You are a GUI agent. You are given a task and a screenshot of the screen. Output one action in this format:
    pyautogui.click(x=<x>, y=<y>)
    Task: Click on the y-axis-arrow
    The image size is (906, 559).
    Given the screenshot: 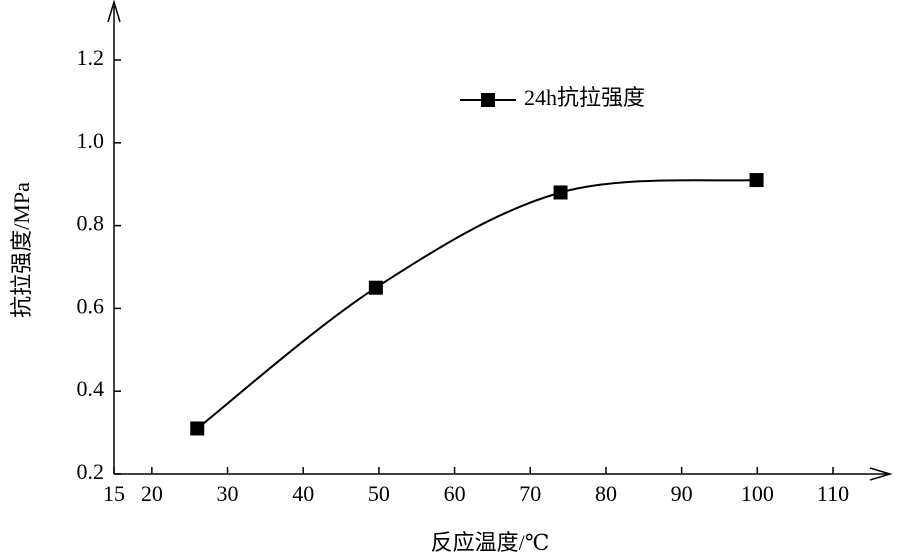 What is the action you would take?
    pyautogui.click(x=114, y=11)
    